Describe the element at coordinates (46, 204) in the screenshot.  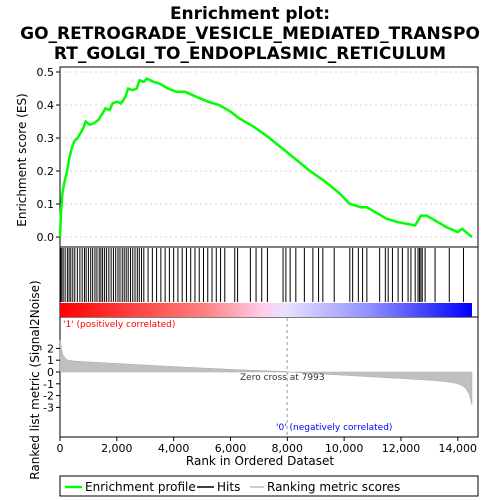
I see `es-tick-label: 0.1` at that location.